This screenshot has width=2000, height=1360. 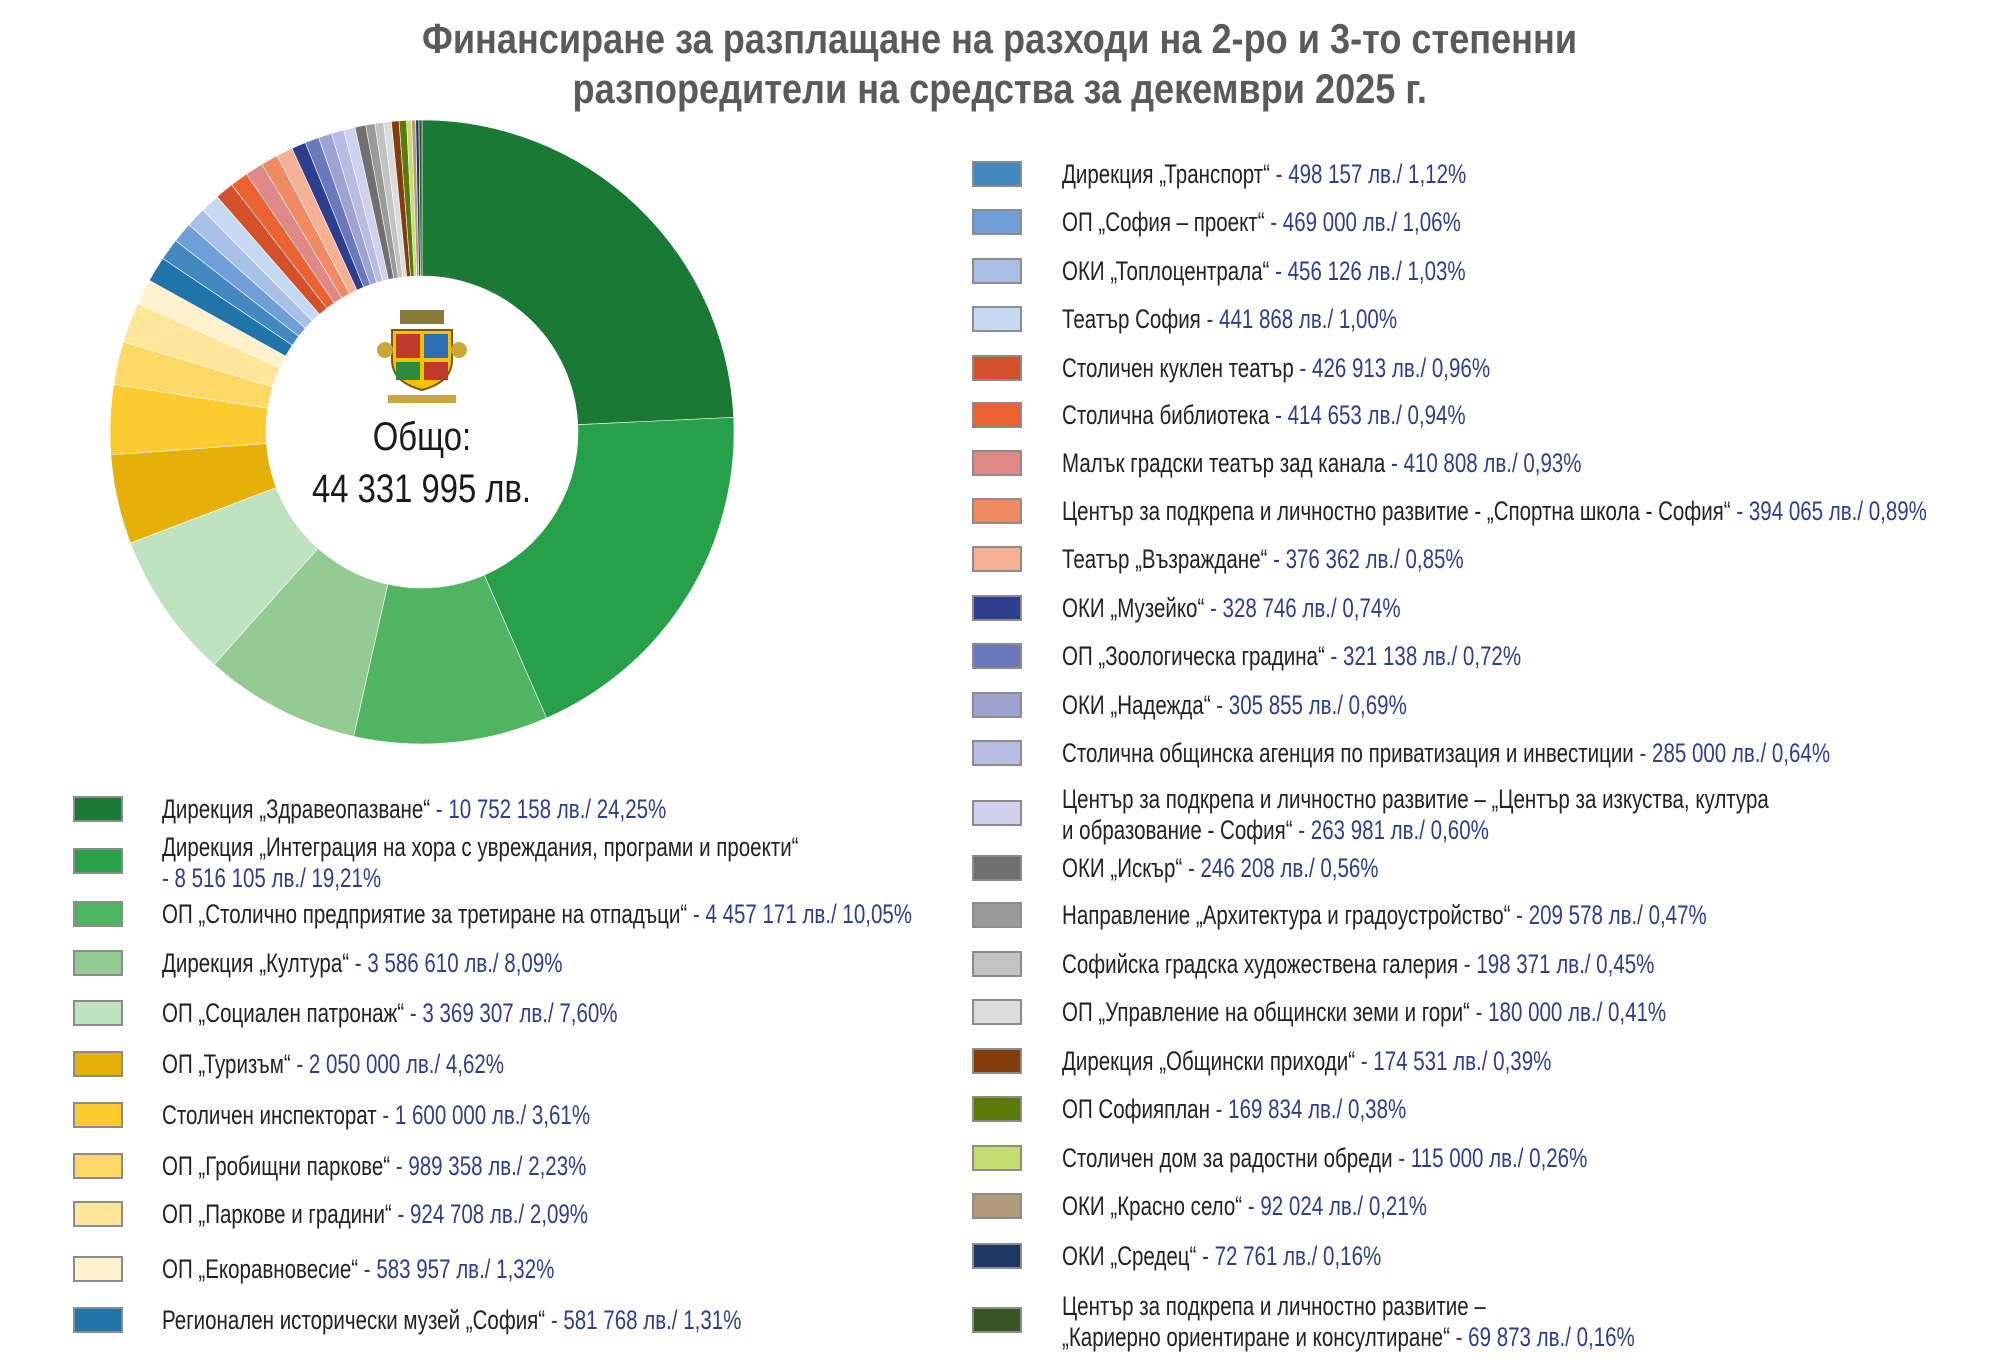 I want to click on legend-value: - 174 531 лв./ 0,39%, so click(x=1456, y=1061).